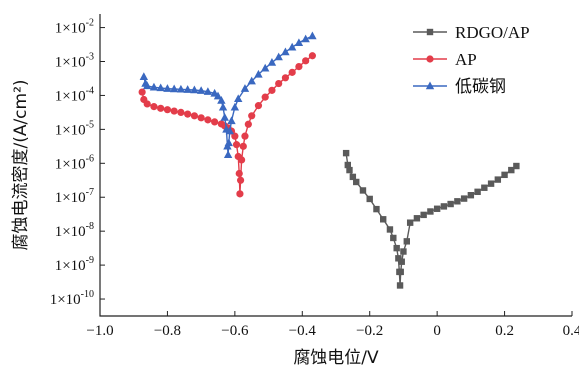 This screenshot has height=369, width=579. What do you see at coordinates (74, 230) in the screenshot?
I see `y-tick-label: 1×10⁻⁸` at bounding box center [74, 230].